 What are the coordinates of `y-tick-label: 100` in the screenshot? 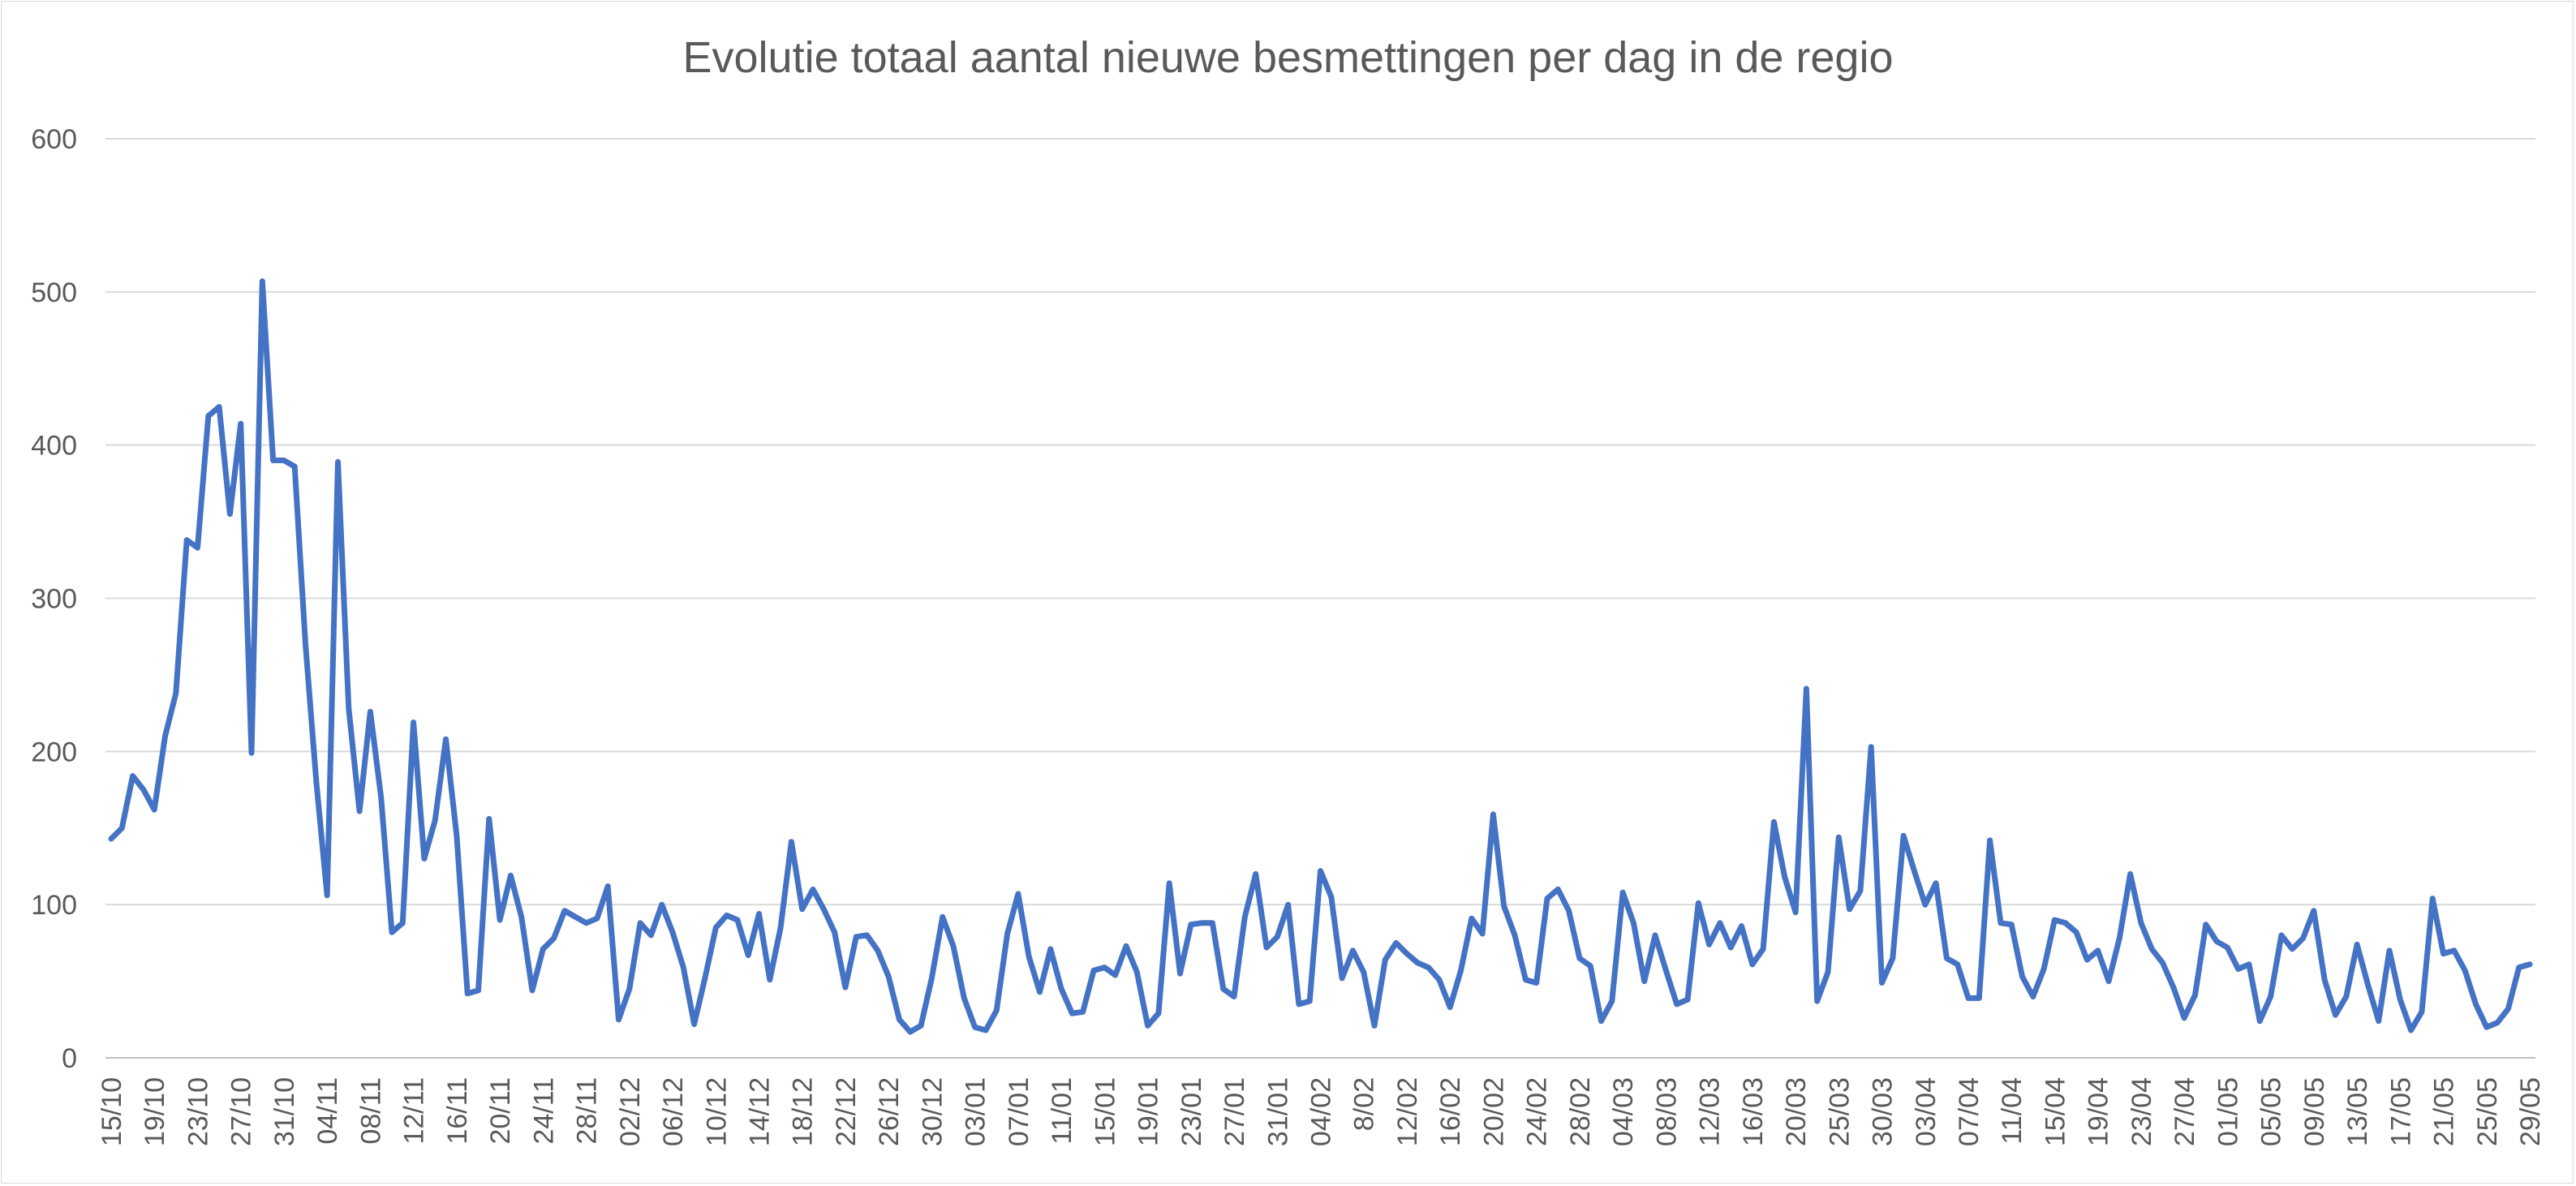 It's located at (54, 905).